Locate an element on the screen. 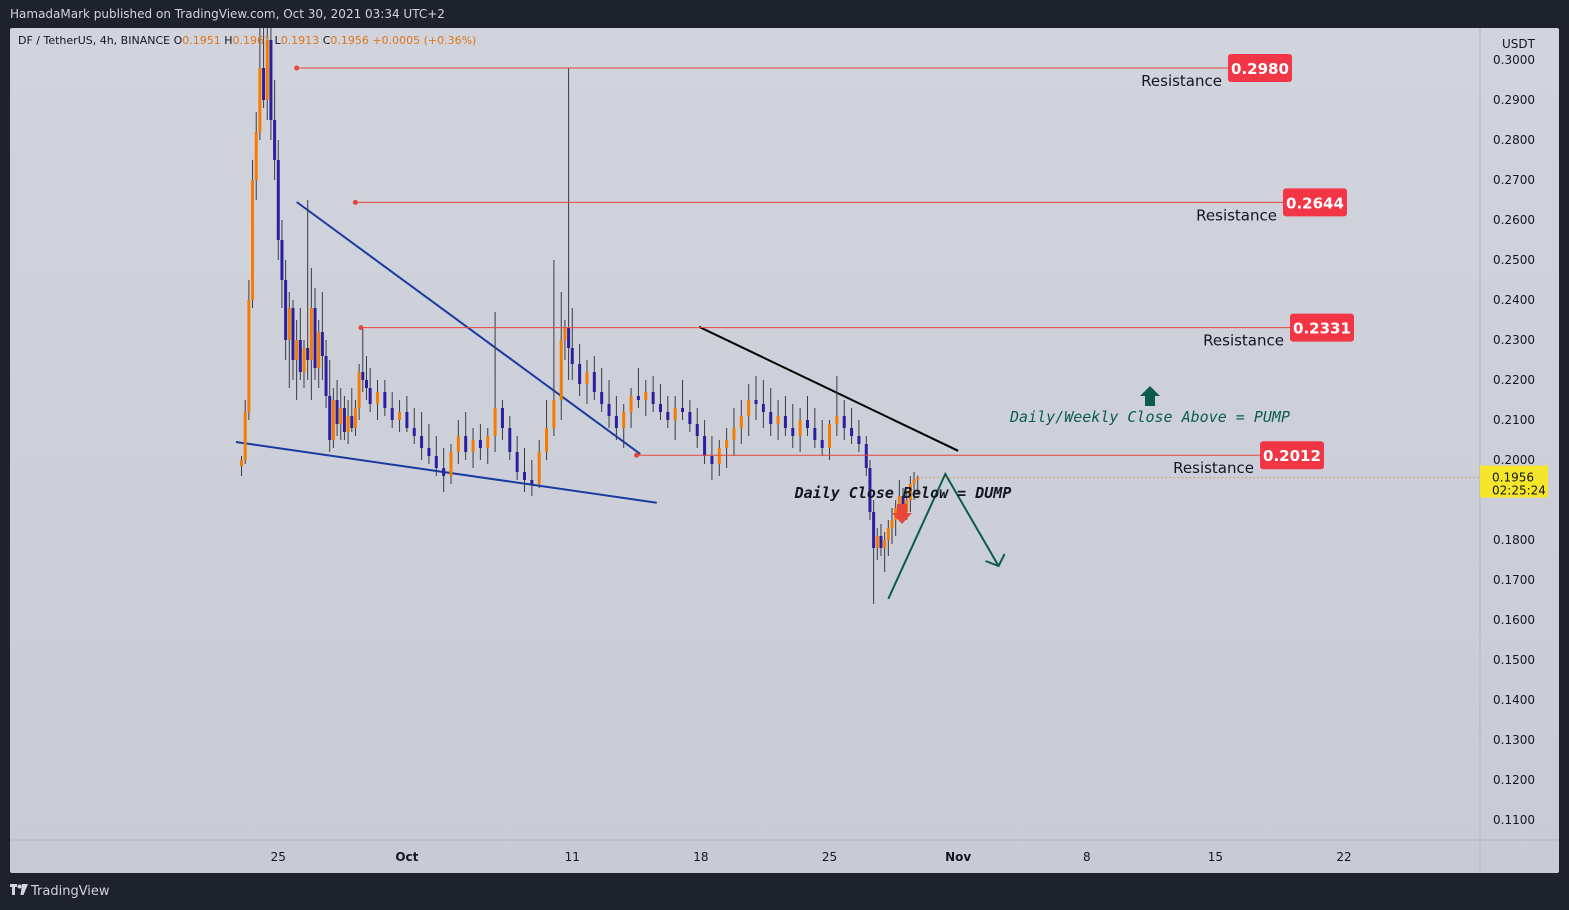 This screenshot has height=910, width=1569. y-tick-label: 0.2800 is located at coordinates (1514, 140).